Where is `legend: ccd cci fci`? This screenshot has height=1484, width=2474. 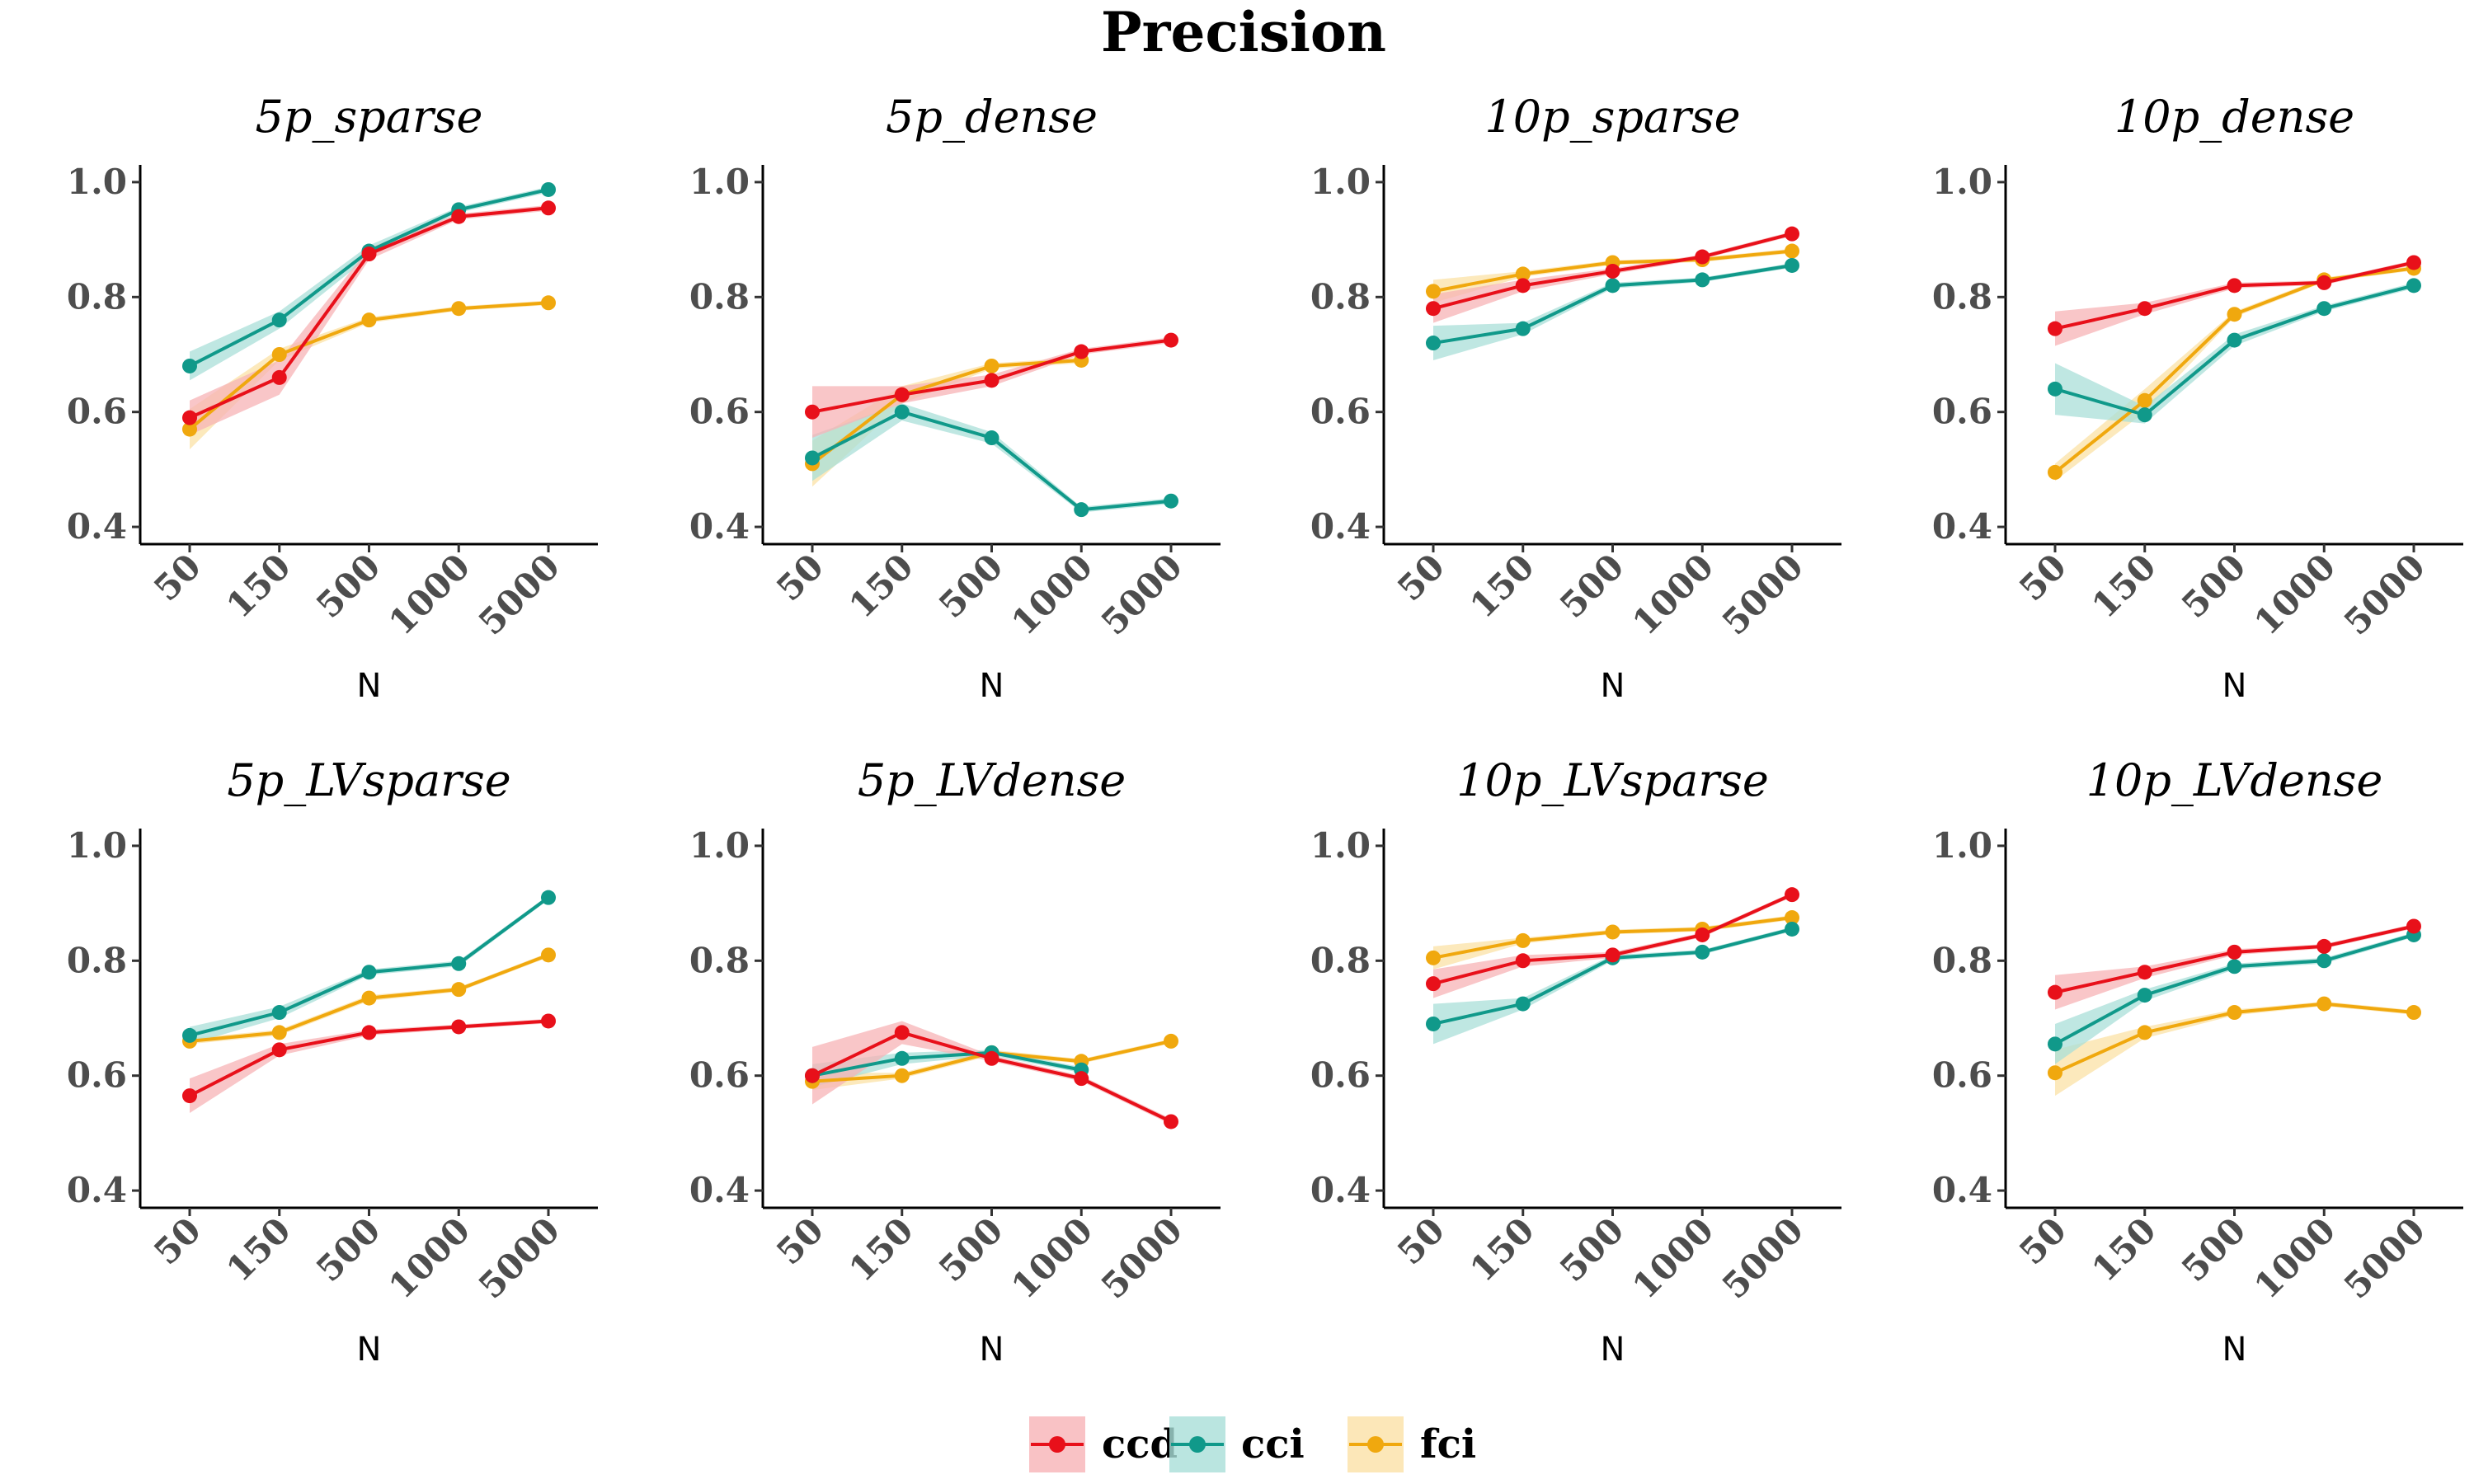 legend: ccd cci fci is located at coordinates (1252, 1444).